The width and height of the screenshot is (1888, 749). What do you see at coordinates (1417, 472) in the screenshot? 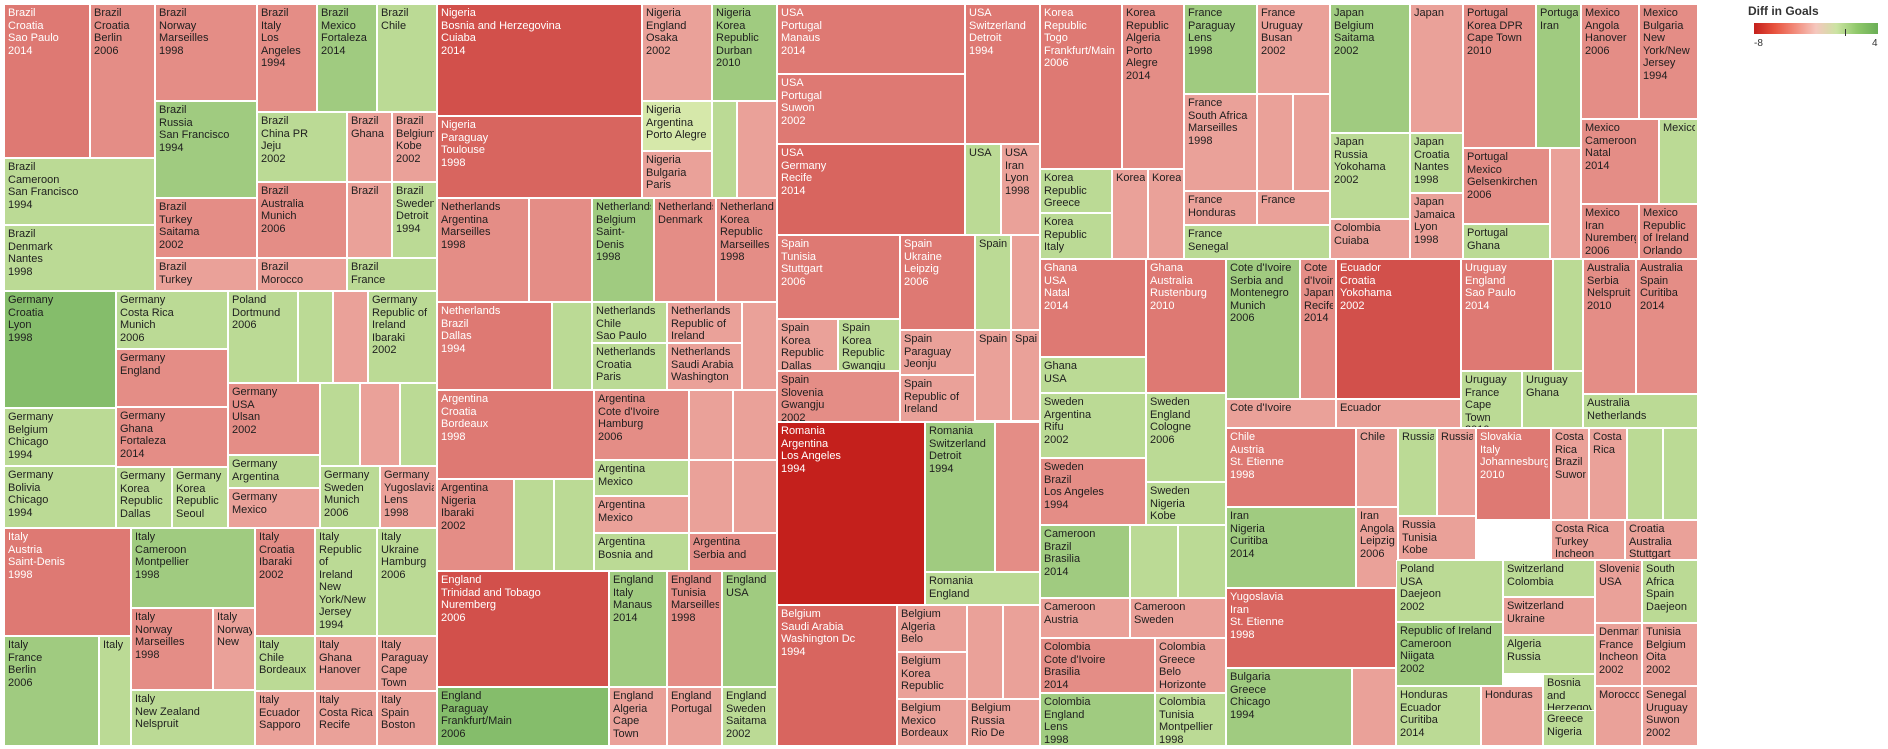
I see `treemap-cell: Russia` at bounding box center [1417, 472].